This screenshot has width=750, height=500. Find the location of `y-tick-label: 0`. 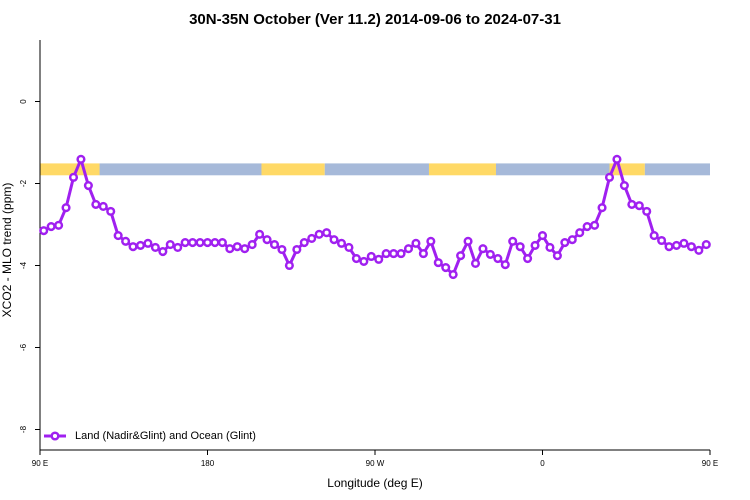

y-tick-label: 0 is located at coordinates (23, 101).